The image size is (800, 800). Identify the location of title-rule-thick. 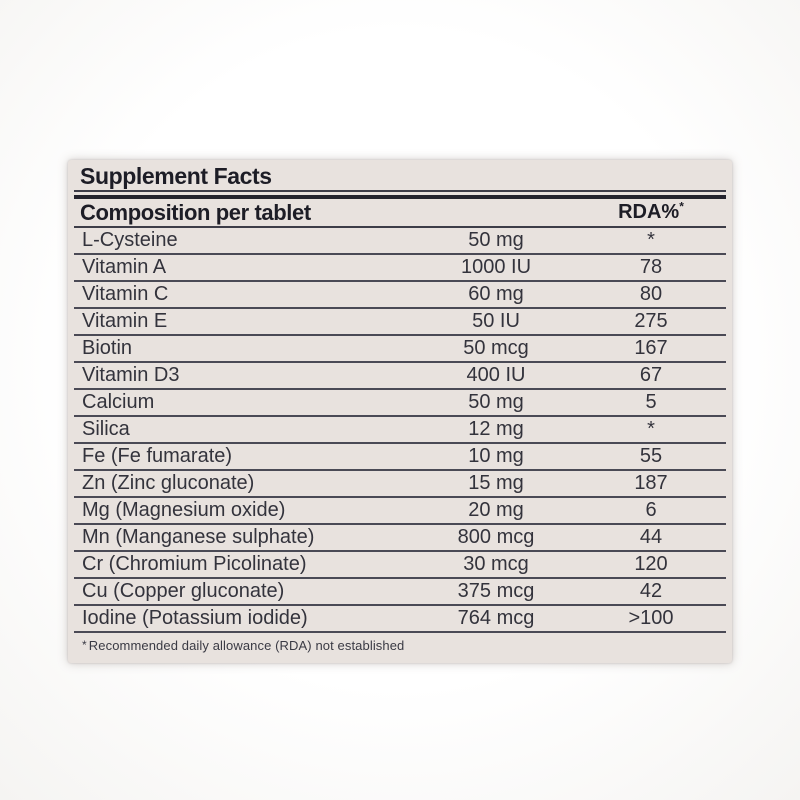
(400, 197).